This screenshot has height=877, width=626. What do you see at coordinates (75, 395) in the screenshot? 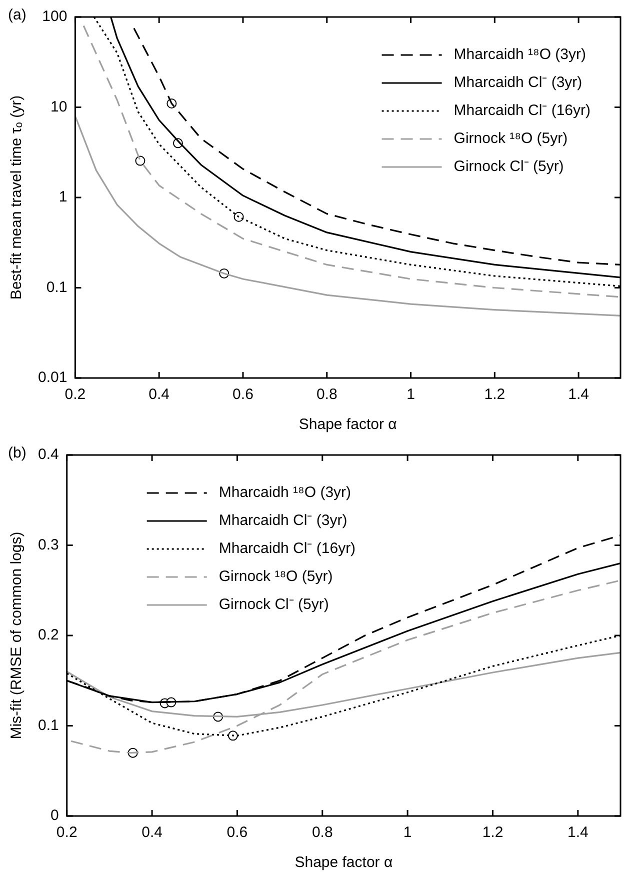
I see `x-tick-label: 0.2` at bounding box center [75, 395].